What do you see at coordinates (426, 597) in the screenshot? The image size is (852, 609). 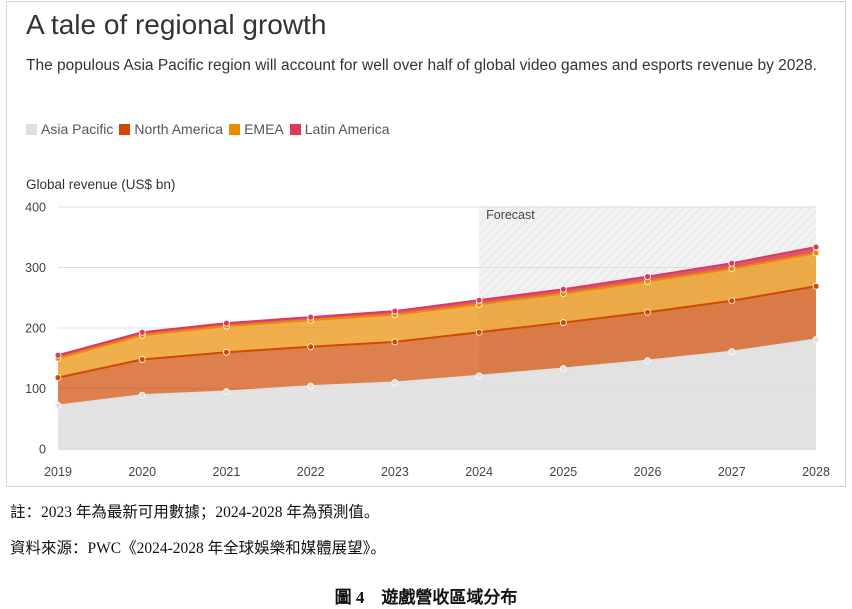 I see `figure-caption: 圖 4 遊戲營收區域分布` at bounding box center [426, 597].